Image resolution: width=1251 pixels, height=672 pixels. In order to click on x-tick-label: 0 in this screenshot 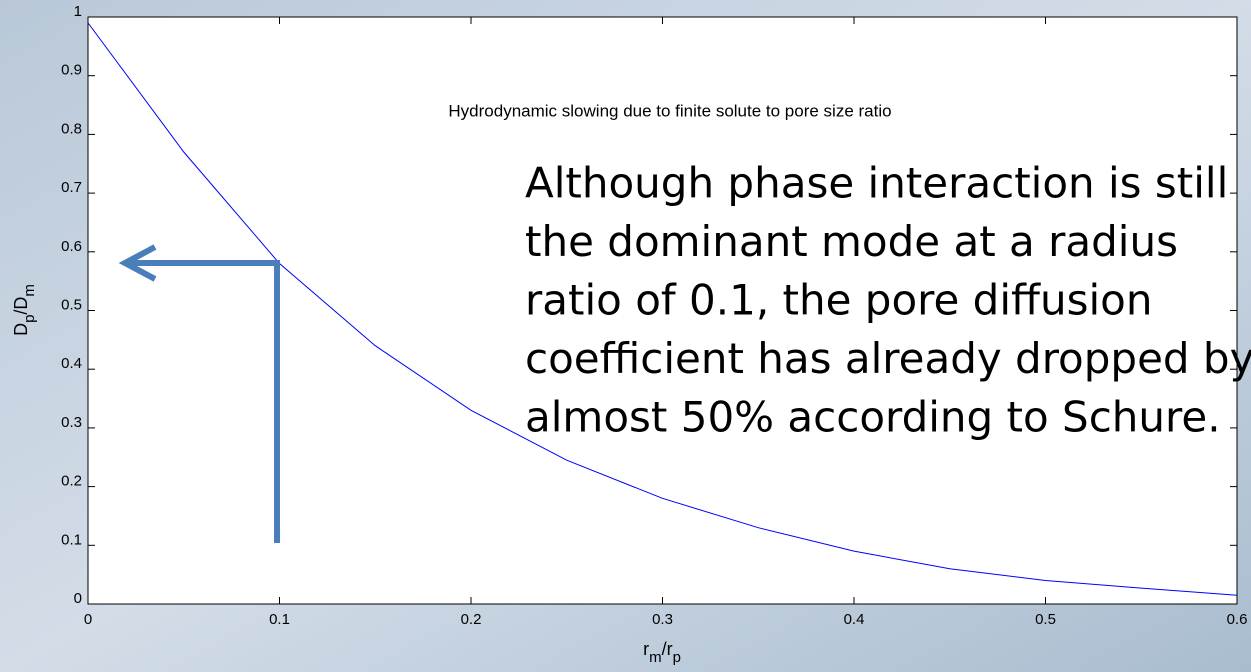, I will do `click(88, 619)`.